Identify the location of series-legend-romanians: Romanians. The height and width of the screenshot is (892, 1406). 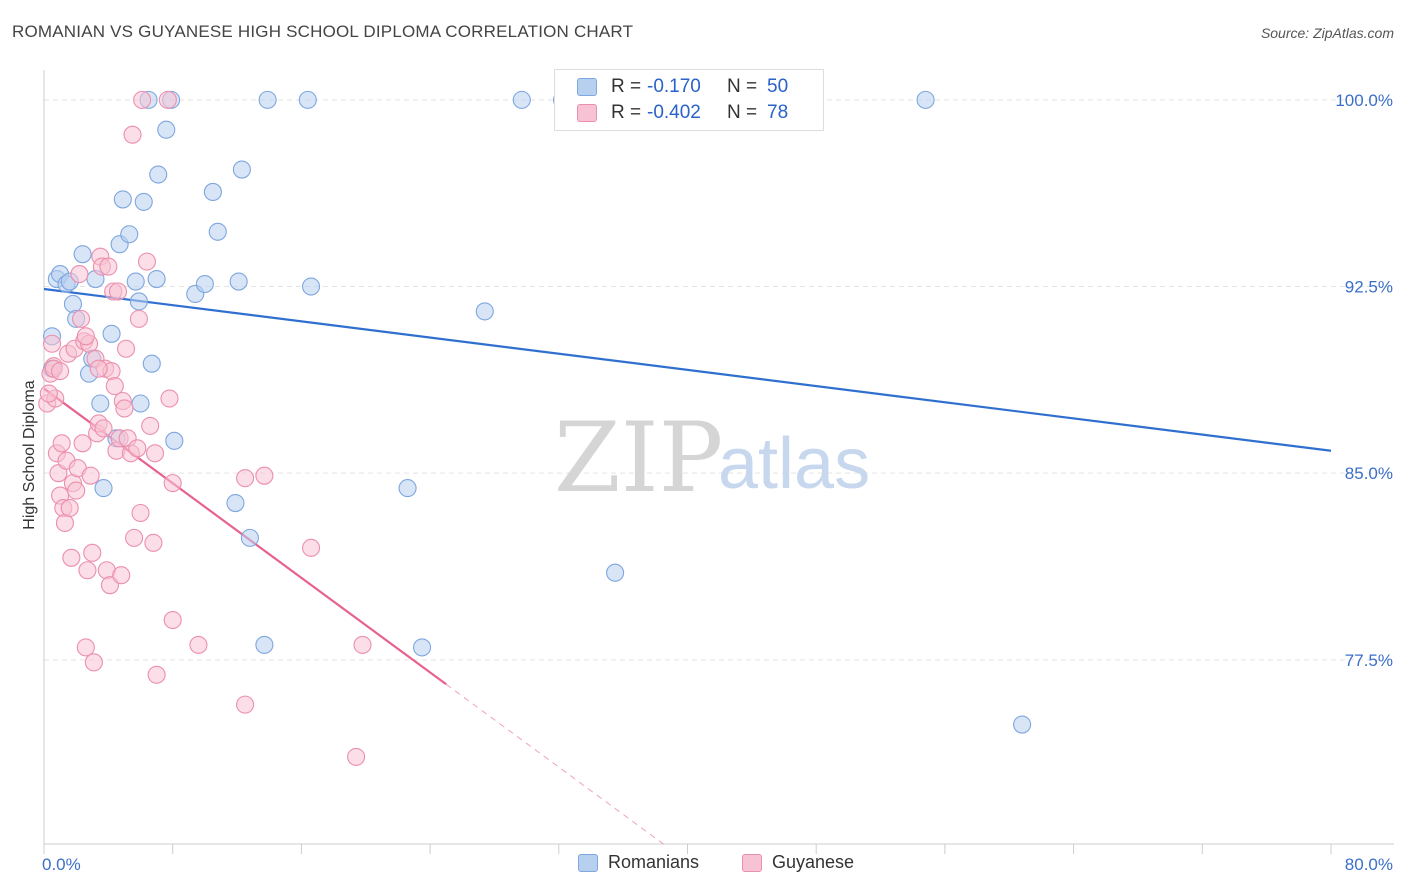
(638, 862).